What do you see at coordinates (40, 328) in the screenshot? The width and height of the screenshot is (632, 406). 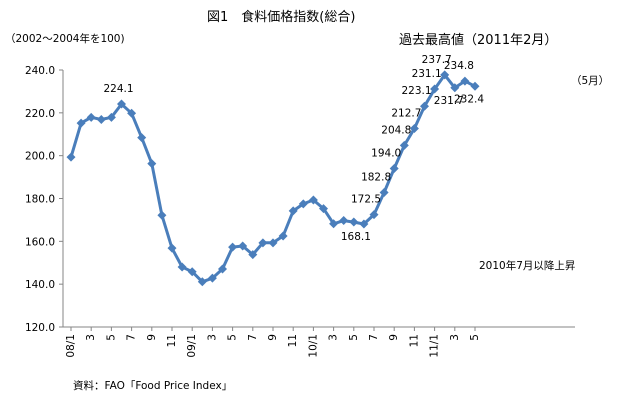 I see `y-tick-label: 120.0` at bounding box center [40, 328].